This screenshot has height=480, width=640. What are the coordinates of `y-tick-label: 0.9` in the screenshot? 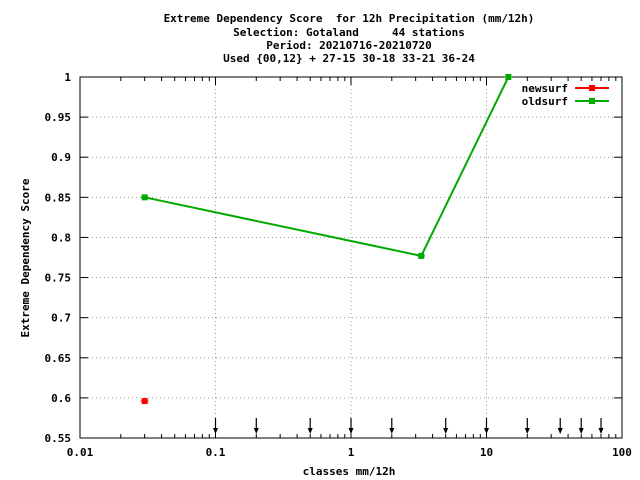 It's located at (61, 157).